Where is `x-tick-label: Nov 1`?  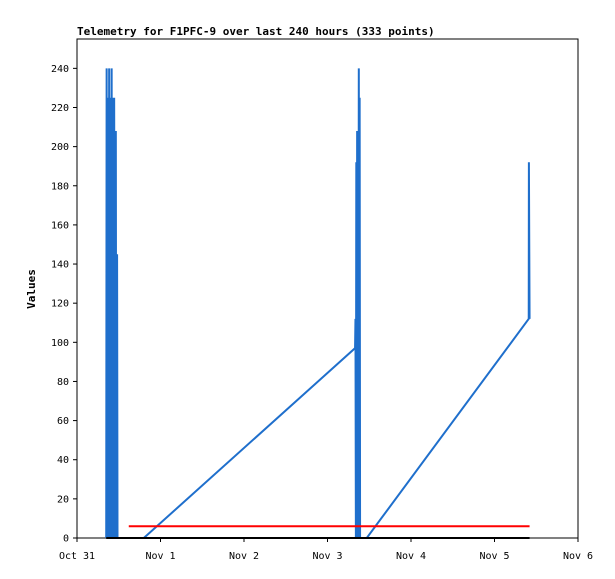 x-tick-label: Nov 1 is located at coordinates (160, 556).